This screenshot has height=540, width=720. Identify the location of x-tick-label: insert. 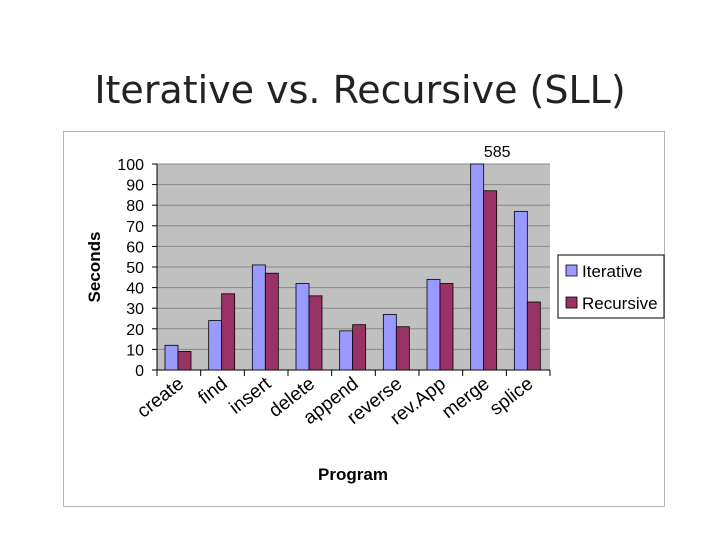
(251, 396).